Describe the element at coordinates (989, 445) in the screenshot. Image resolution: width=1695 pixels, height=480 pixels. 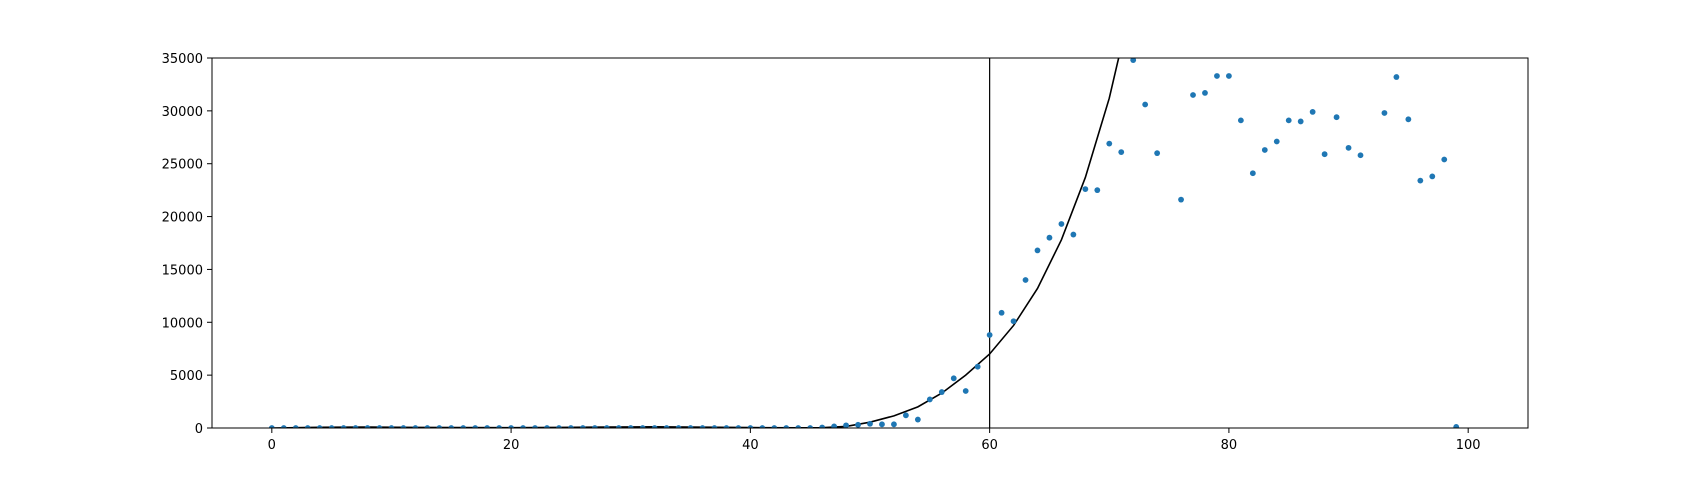
I see `x-tick-label: 60` at that location.